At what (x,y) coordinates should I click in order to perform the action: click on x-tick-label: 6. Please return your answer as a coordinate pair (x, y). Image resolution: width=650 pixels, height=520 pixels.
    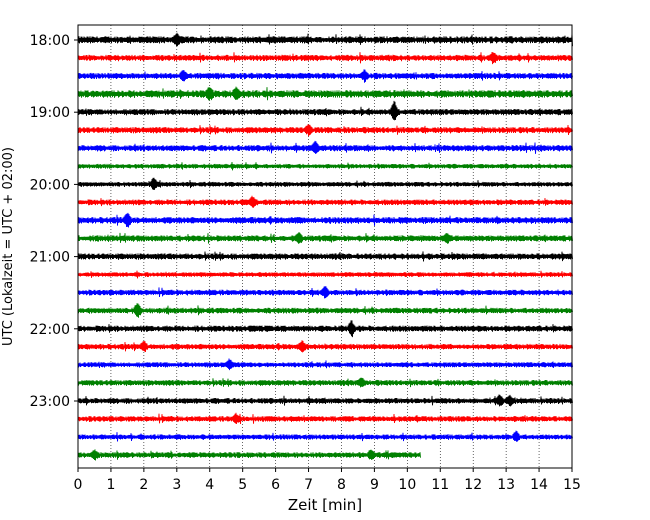
    Looking at the image, I should click on (275, 485).